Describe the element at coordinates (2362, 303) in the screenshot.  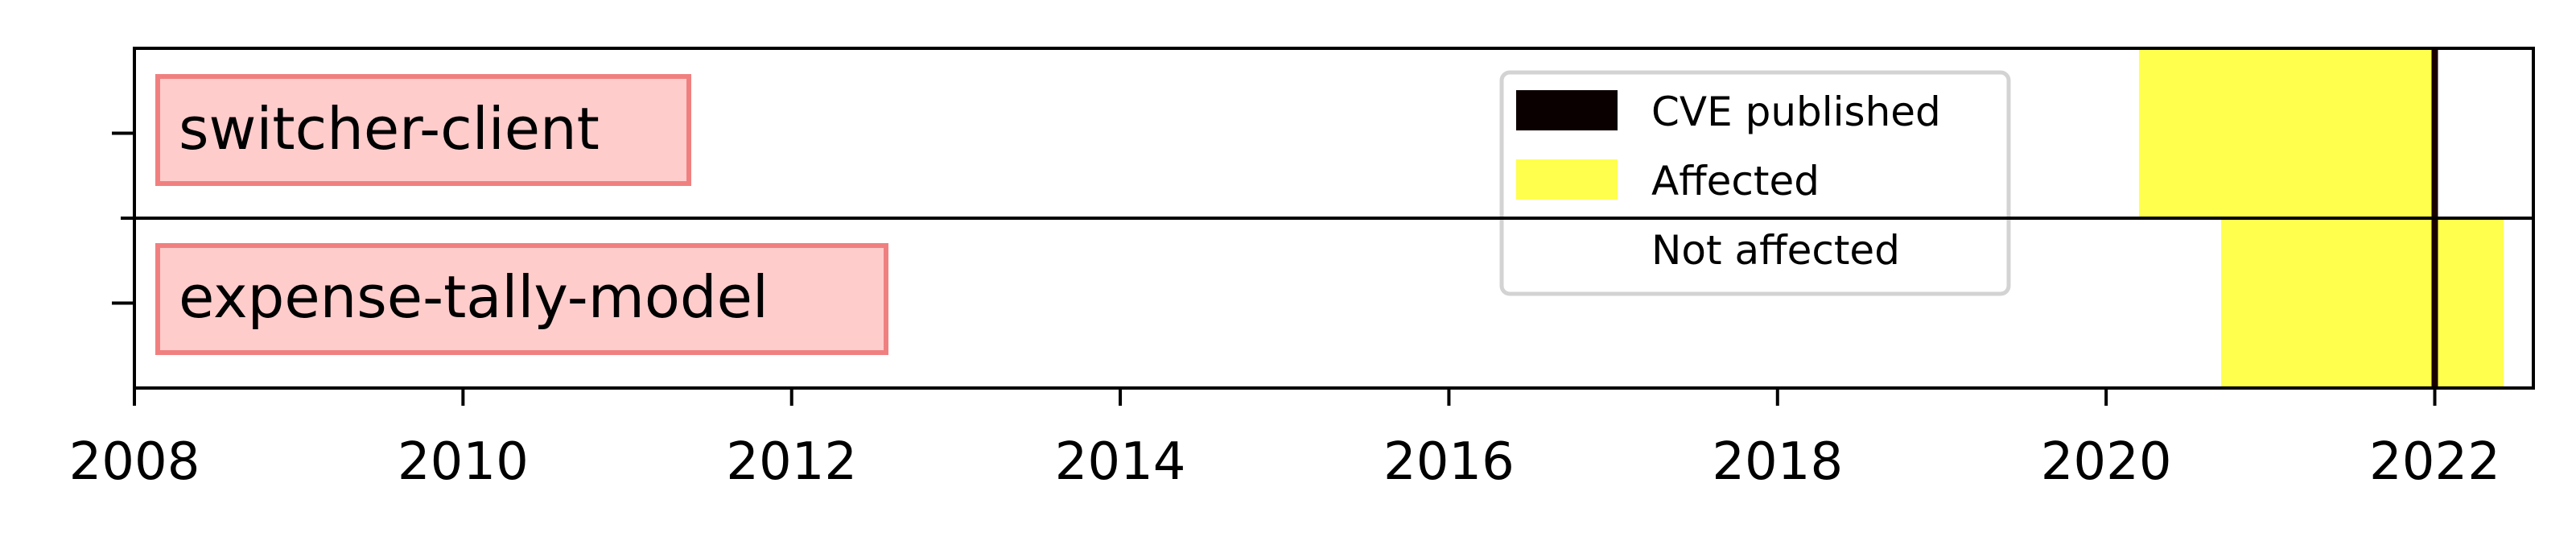
I see `affected-span-expense-tally-model` at that location.